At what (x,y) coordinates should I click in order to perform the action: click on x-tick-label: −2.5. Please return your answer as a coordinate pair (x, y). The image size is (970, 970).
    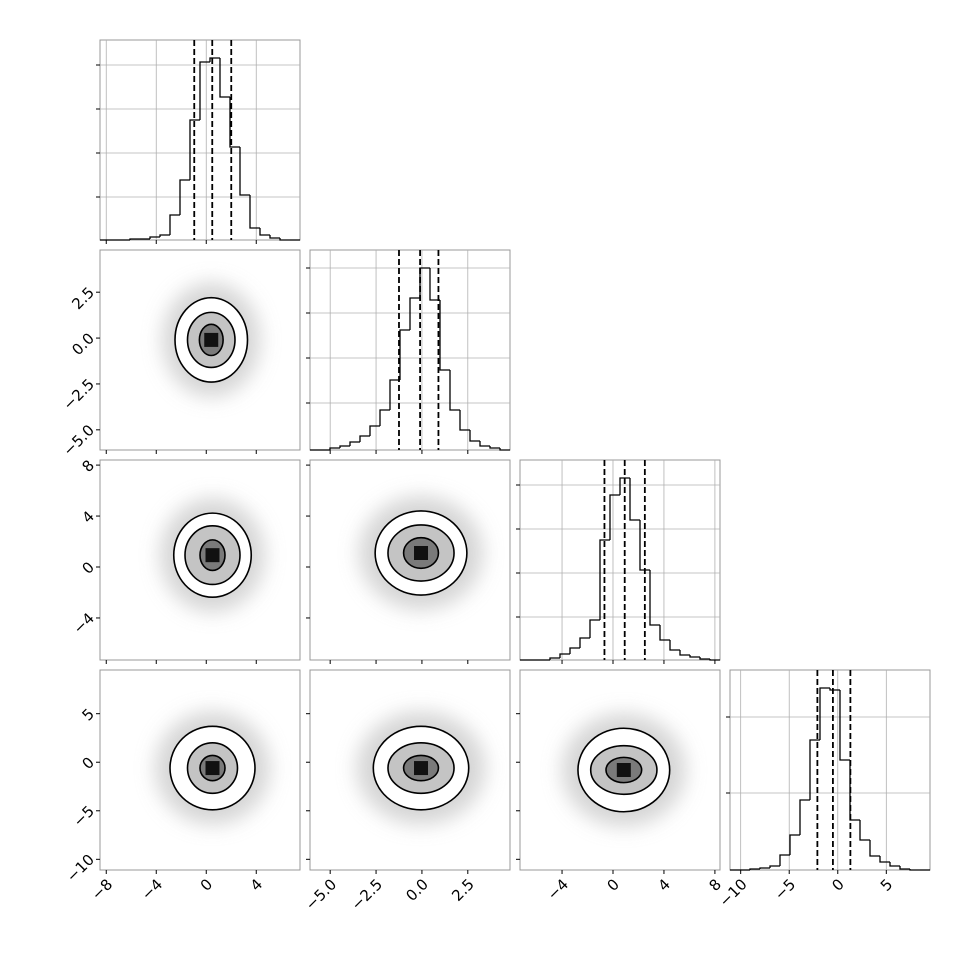
    Looking at the image, I should click on (367, 894).